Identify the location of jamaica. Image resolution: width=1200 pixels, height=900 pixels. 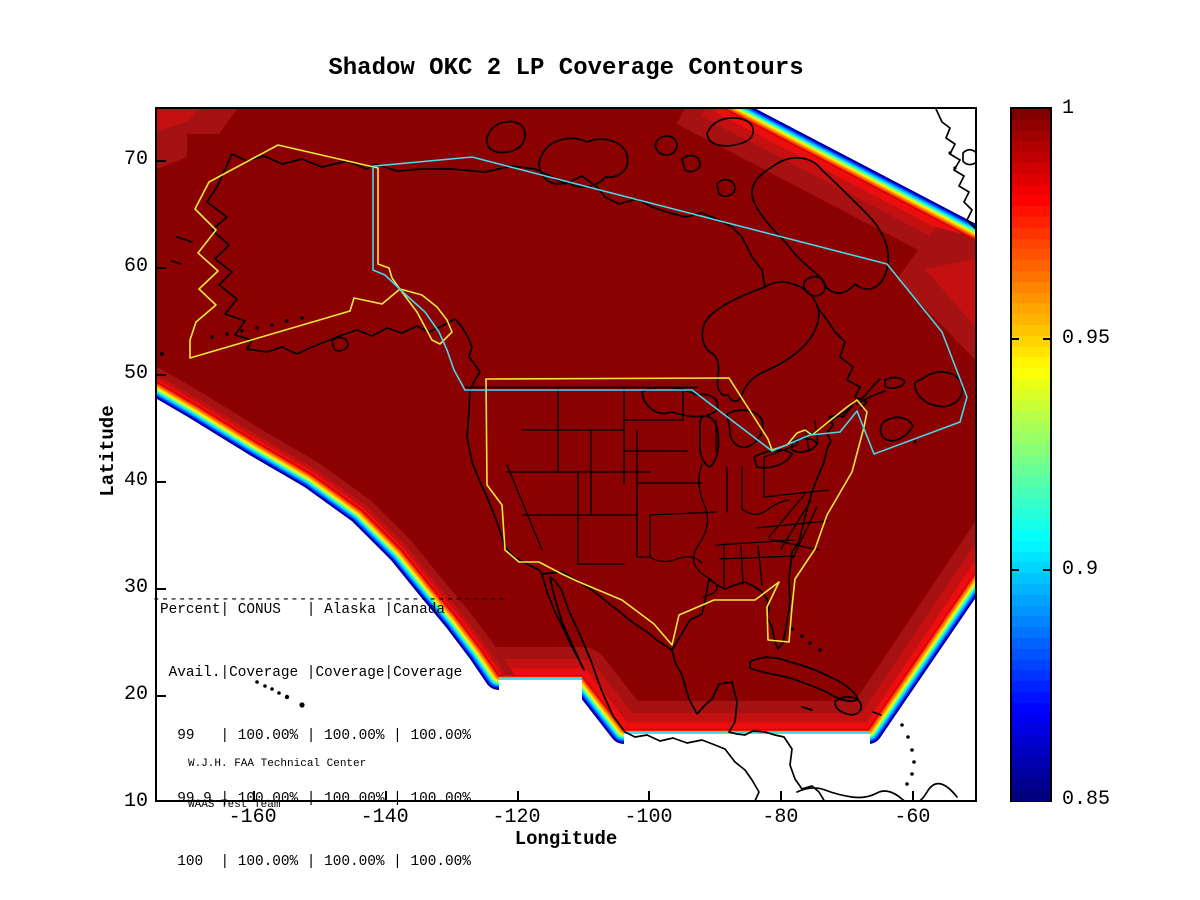
(807, 708).